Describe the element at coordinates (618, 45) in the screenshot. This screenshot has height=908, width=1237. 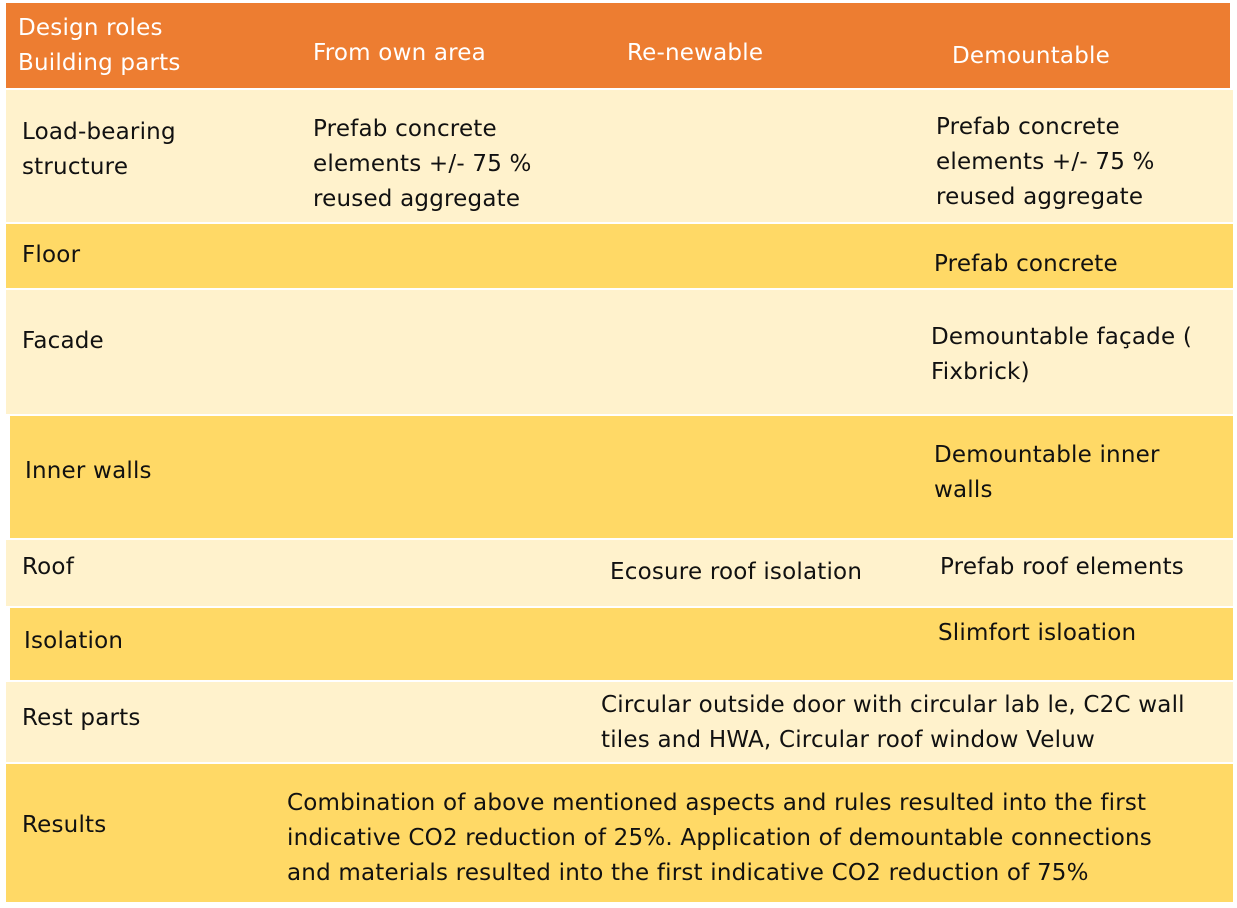
I see `header-row` at that location.